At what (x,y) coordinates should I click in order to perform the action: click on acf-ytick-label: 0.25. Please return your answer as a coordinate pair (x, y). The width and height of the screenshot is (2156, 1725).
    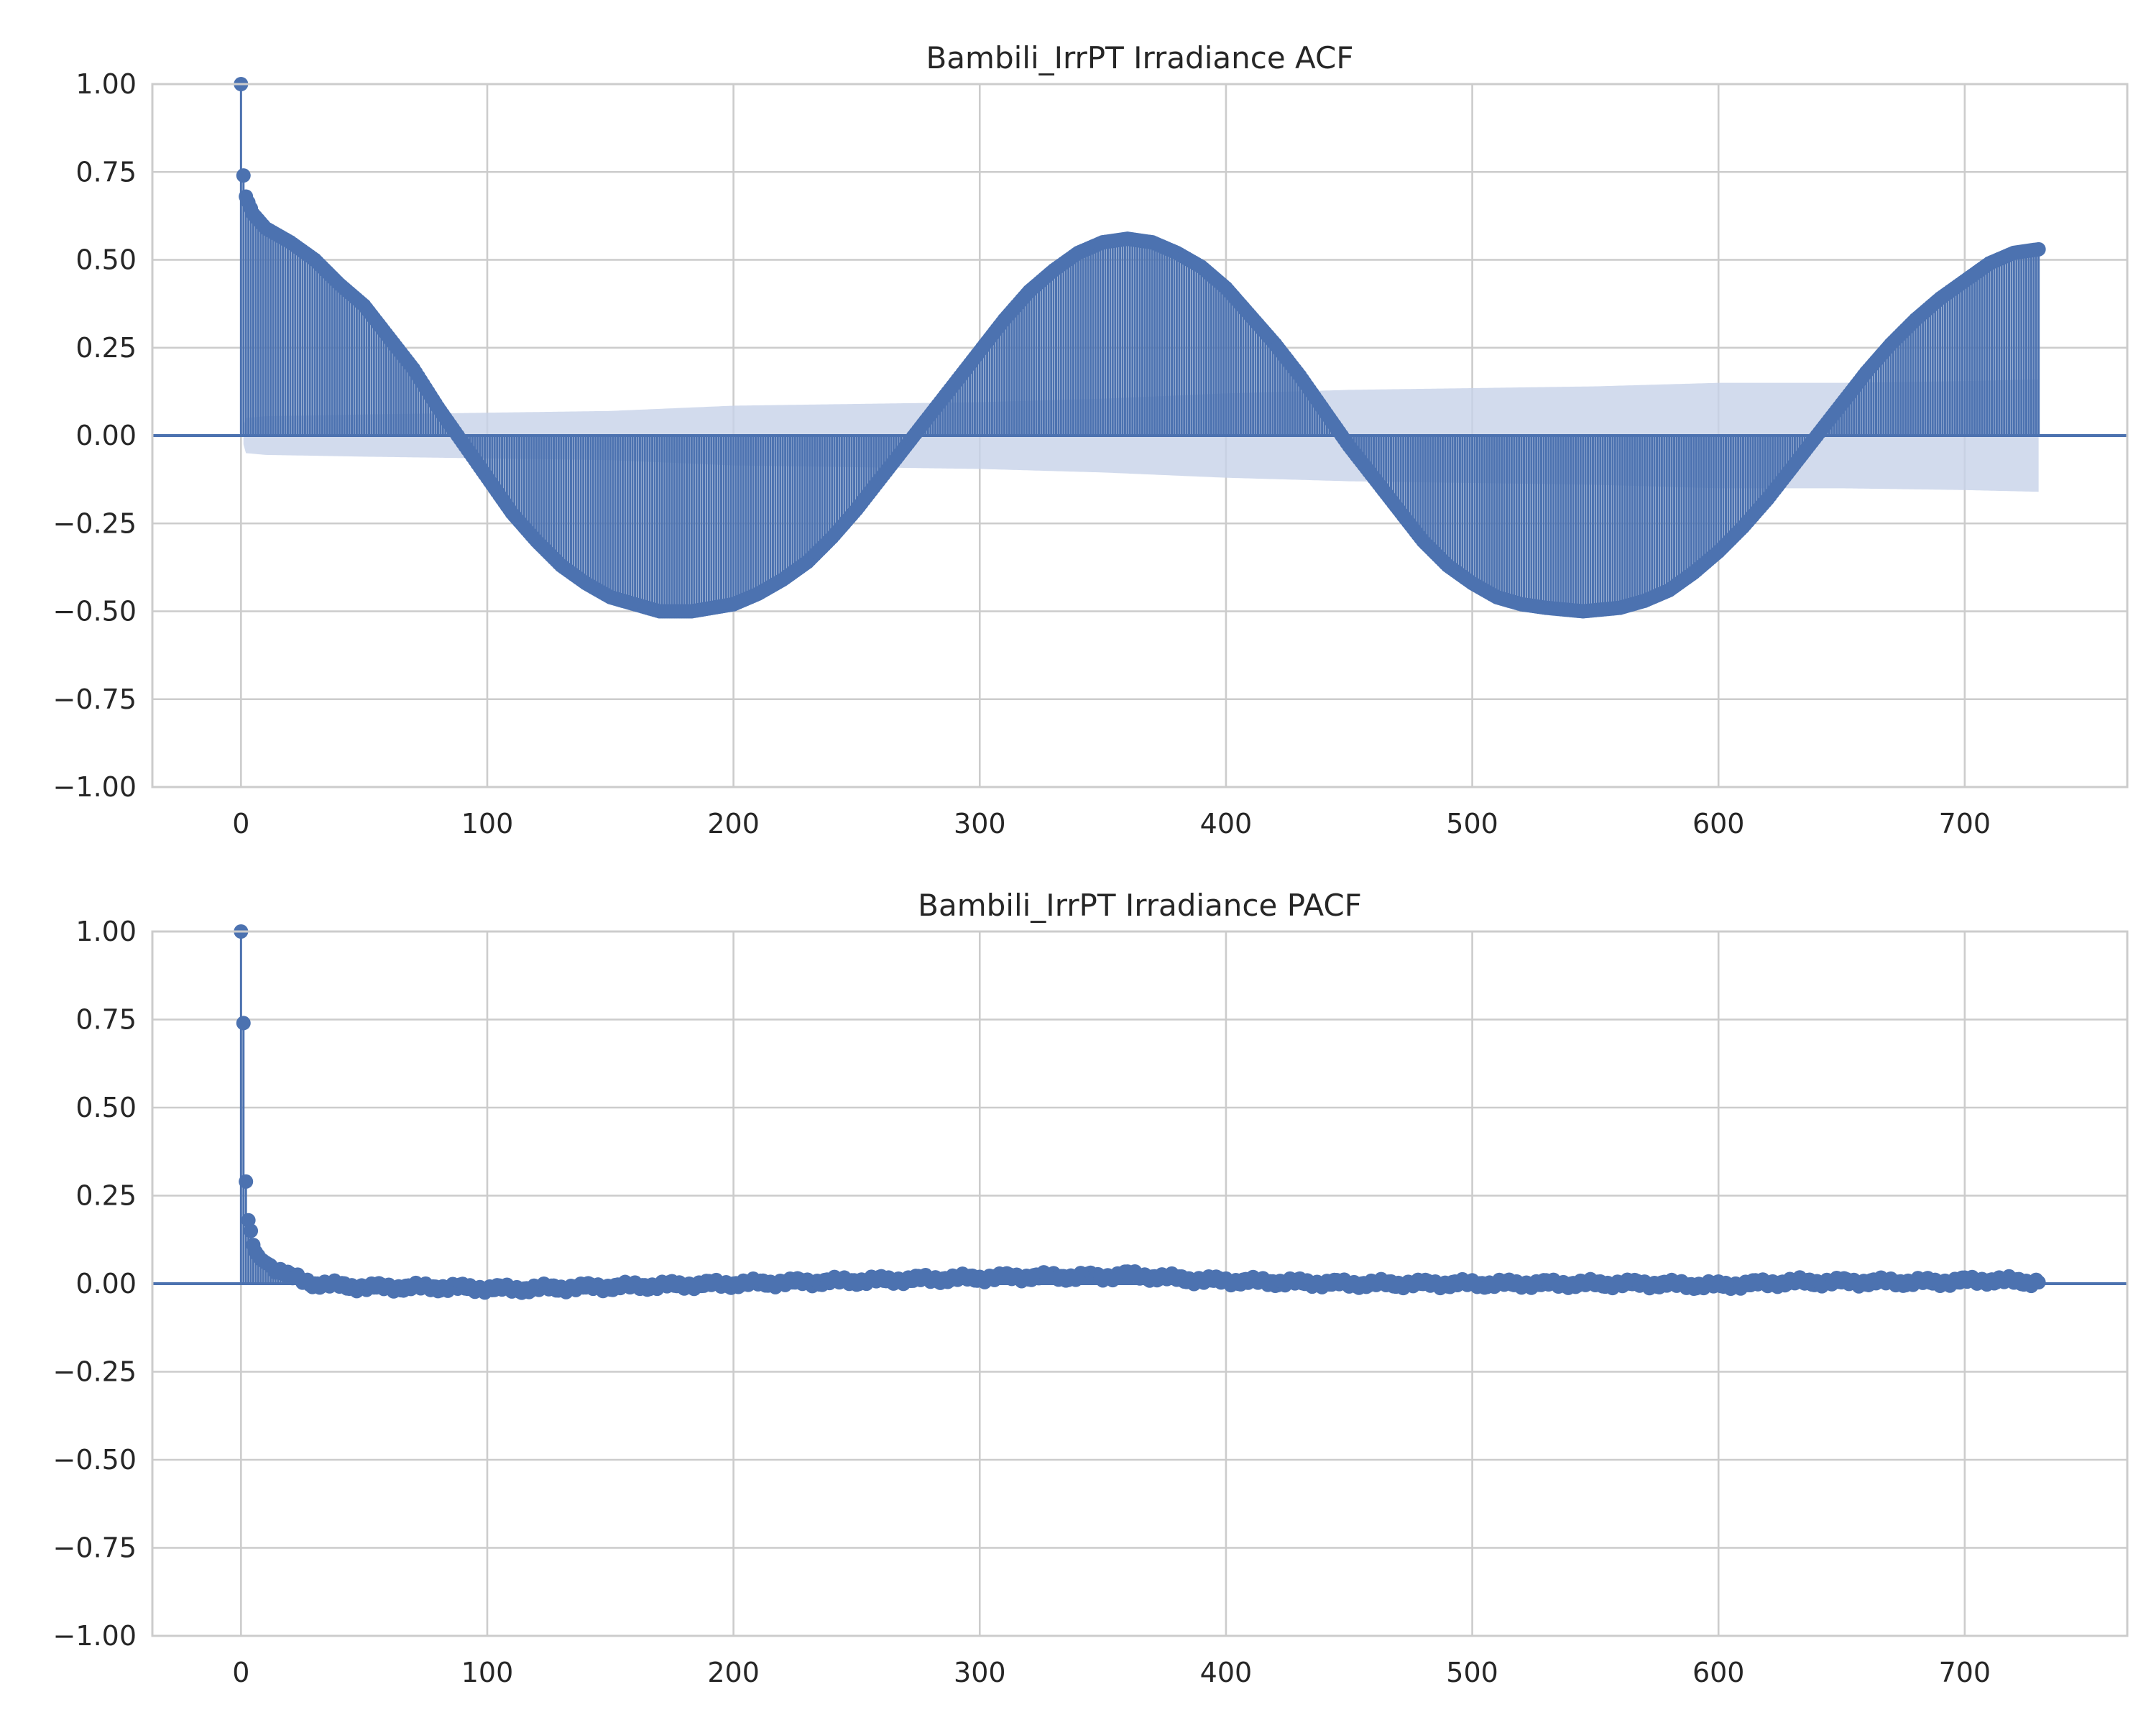
    Looking at the image, I should click on (106, 348).